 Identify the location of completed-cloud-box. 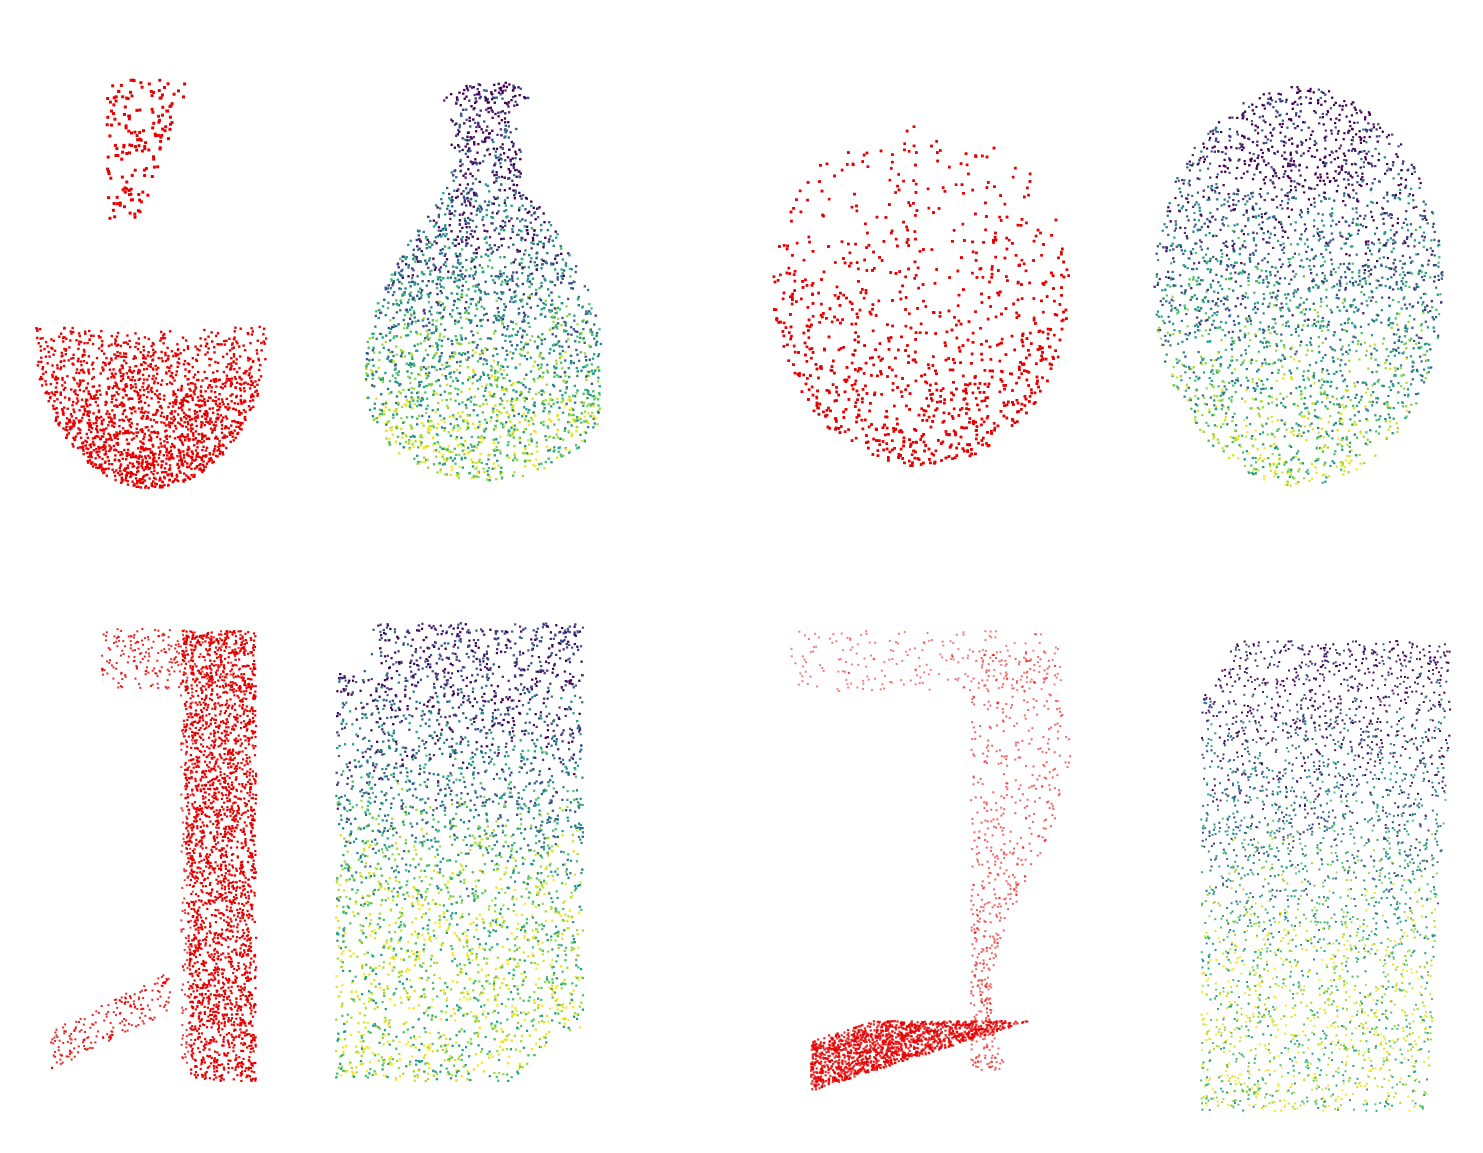
(460, 850).